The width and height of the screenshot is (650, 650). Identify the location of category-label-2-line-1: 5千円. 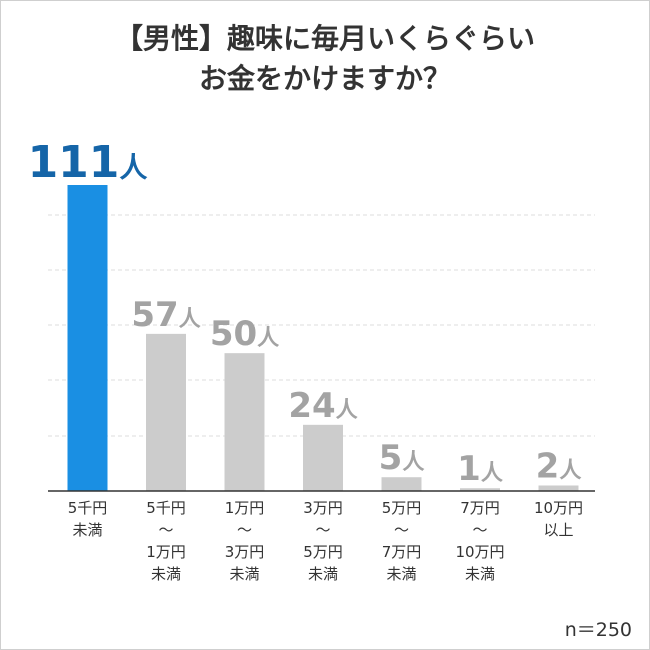
(166, 508).